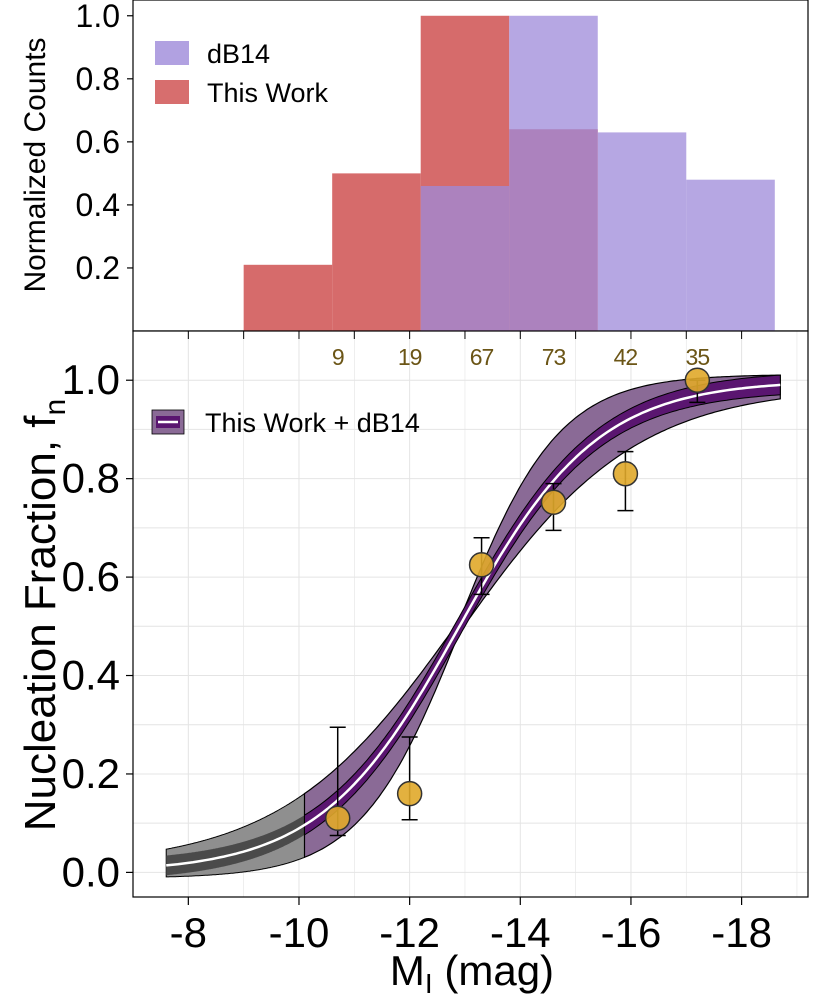 Image resolution: width=830 pixels, height=1001 pixels. Describe the element at coordinates (91, 576) in the screenshot. I see `y-tick-label: 0.6` at that location.